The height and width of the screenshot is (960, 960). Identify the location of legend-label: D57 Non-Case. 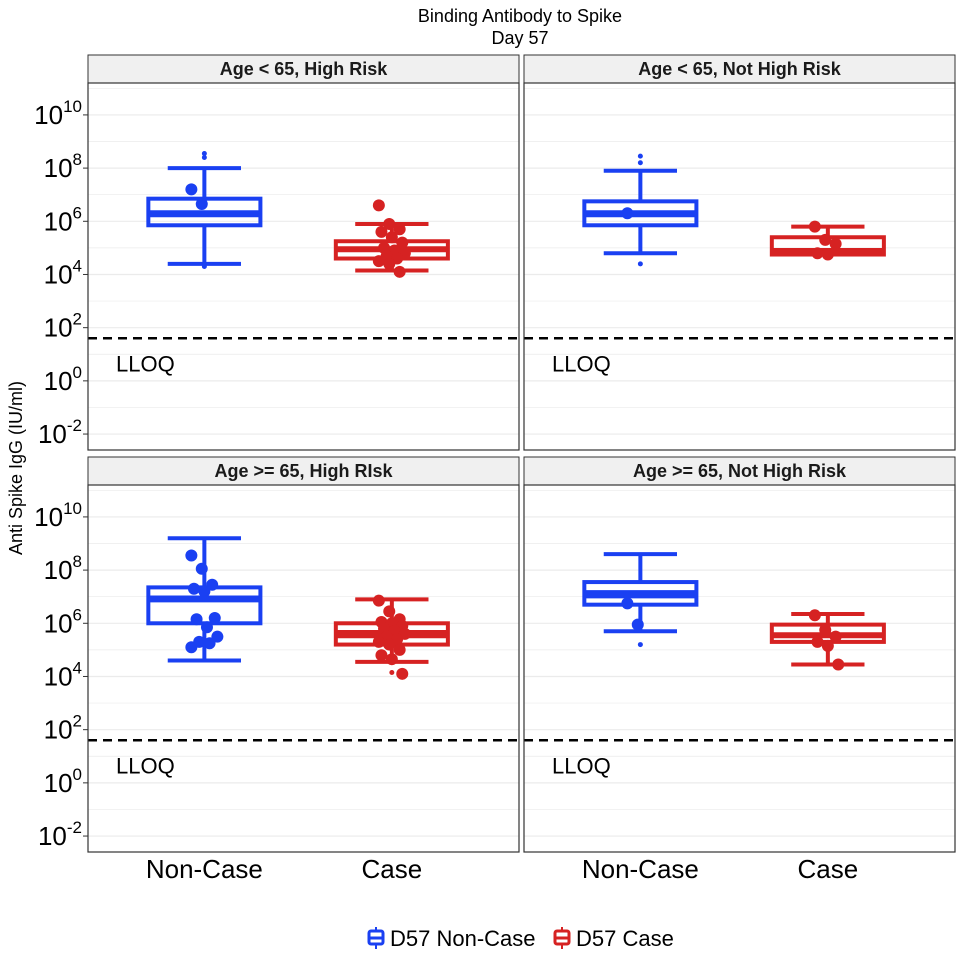
(463, 938).